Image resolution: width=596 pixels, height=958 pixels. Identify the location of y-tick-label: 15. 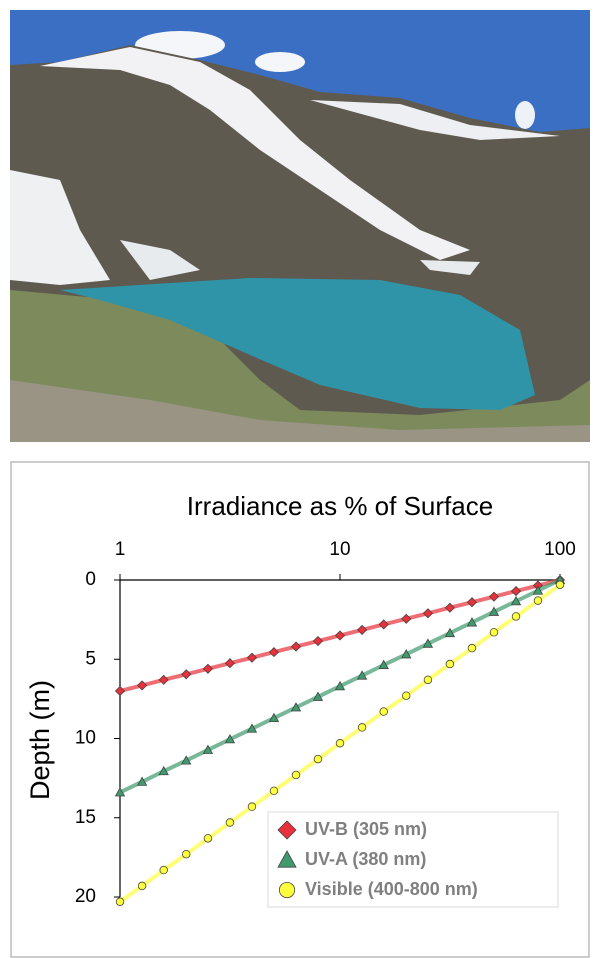
(85, 817).